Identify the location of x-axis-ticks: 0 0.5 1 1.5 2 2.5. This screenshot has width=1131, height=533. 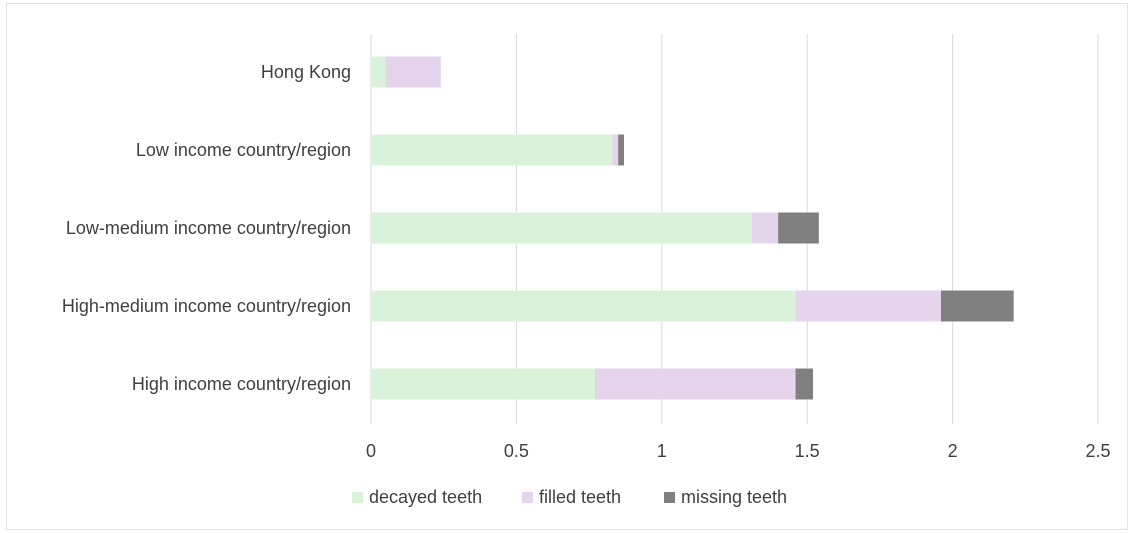
(738, 451).